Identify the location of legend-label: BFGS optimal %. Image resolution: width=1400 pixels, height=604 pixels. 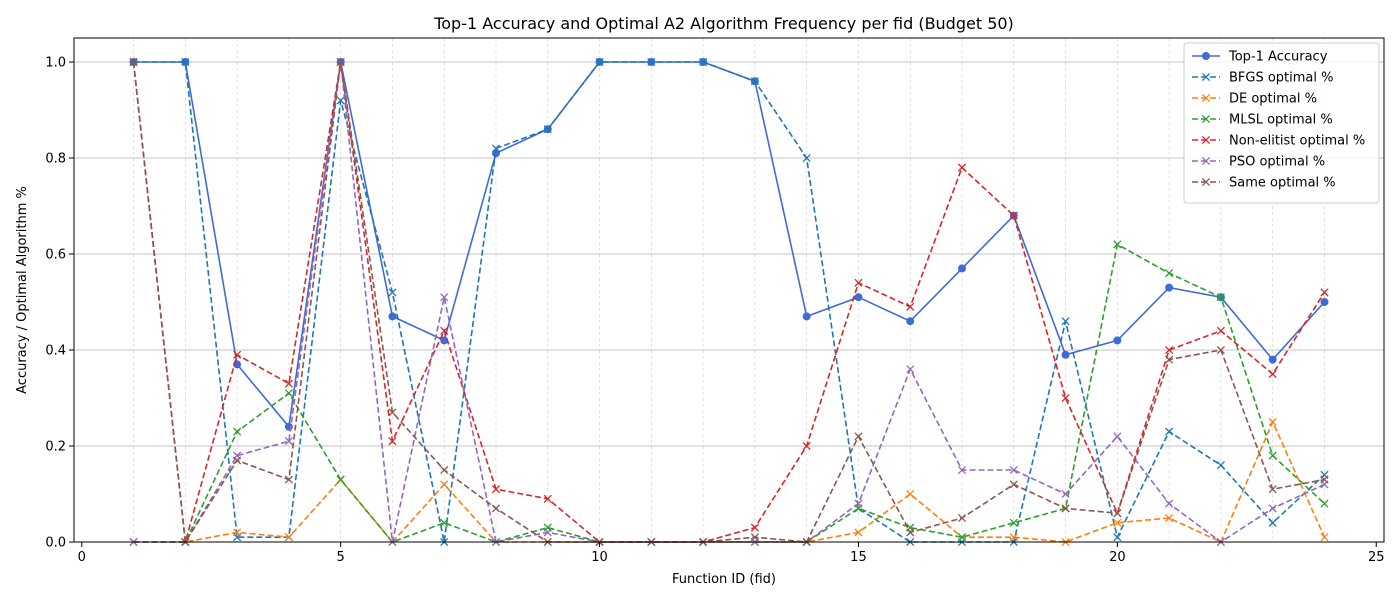
(1281, 78).